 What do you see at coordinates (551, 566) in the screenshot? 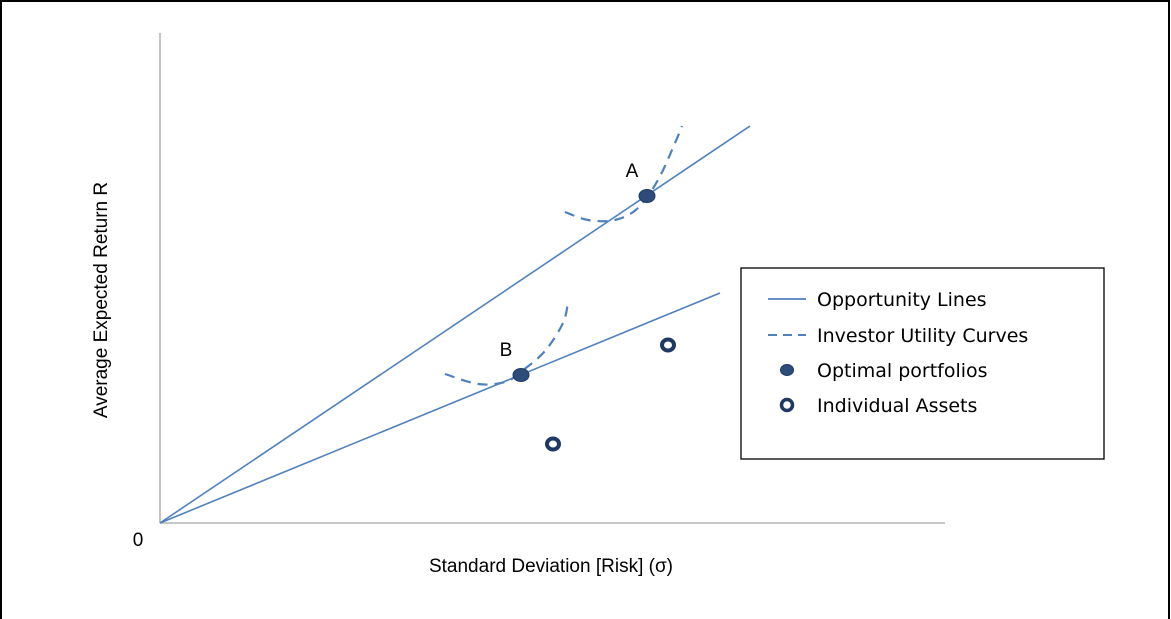
I see `x-axis-label: Standard Deviation [Risk] (σ)` at bounding box center [551, 566].